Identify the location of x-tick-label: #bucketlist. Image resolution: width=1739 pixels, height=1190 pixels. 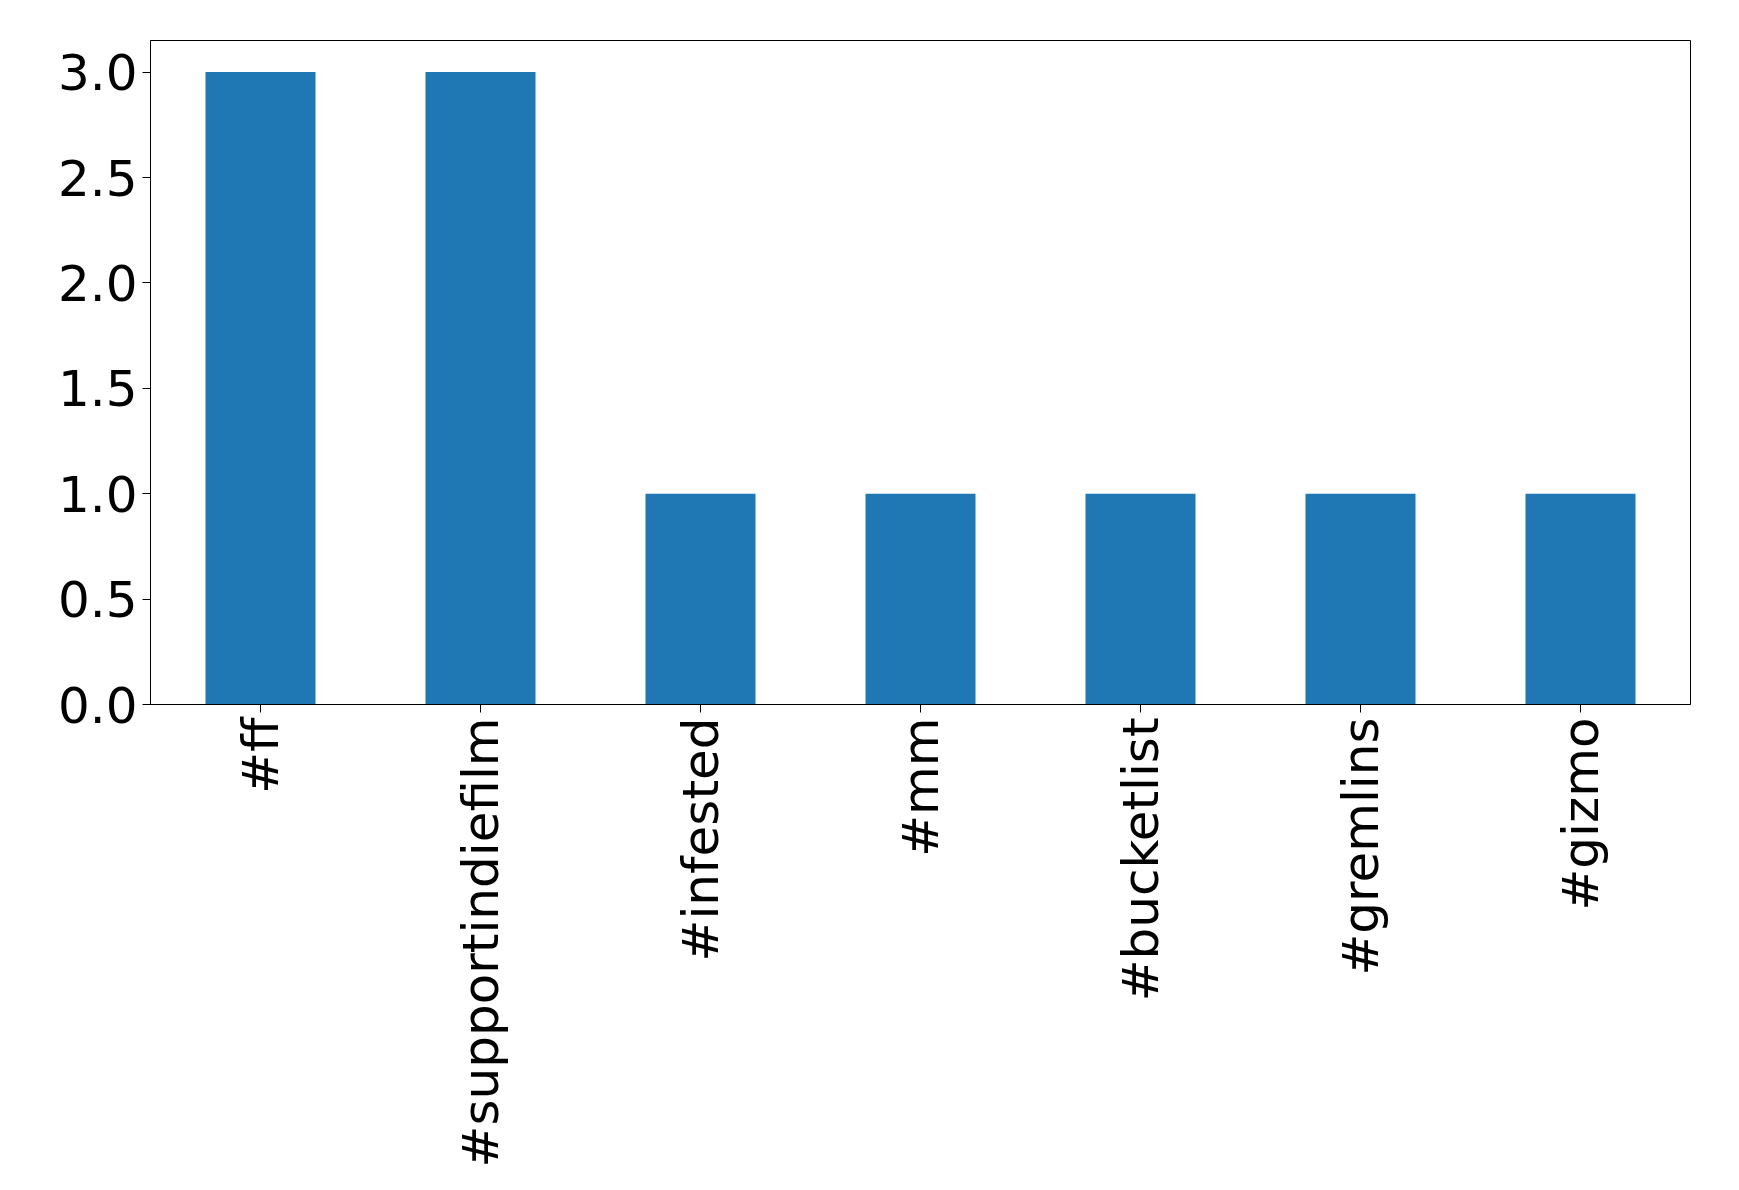
(1140, 859).